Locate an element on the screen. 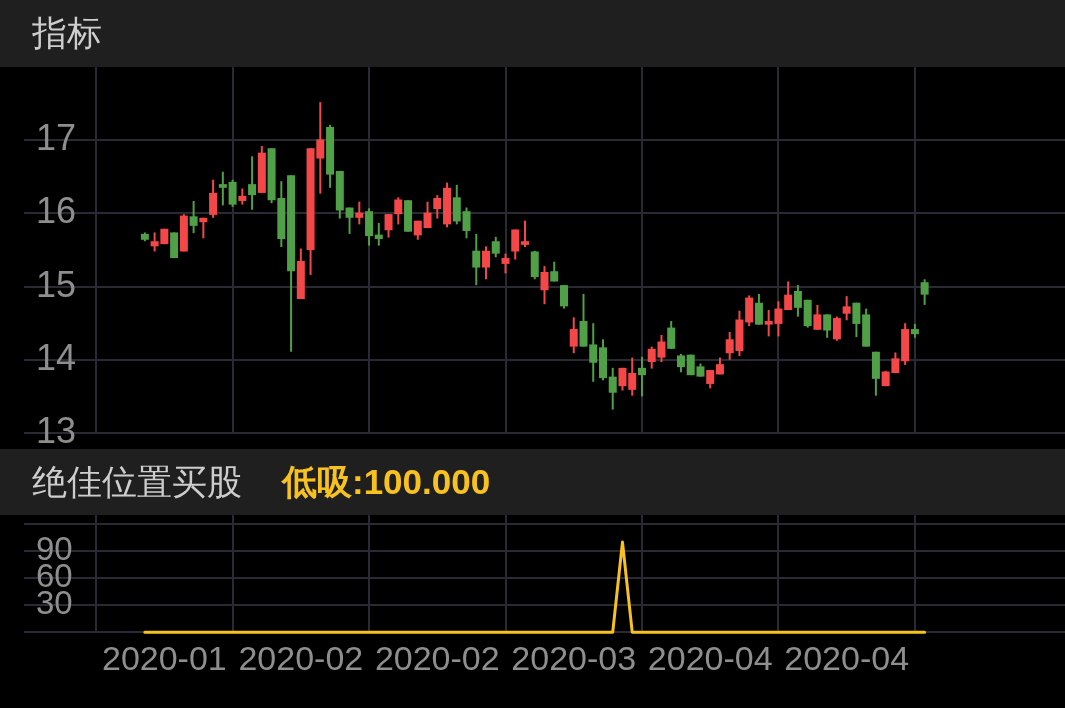 The height and width of the screenshot is (708, 1065). x-tick-label: 2020-03 is located at coordinates (574, 657).